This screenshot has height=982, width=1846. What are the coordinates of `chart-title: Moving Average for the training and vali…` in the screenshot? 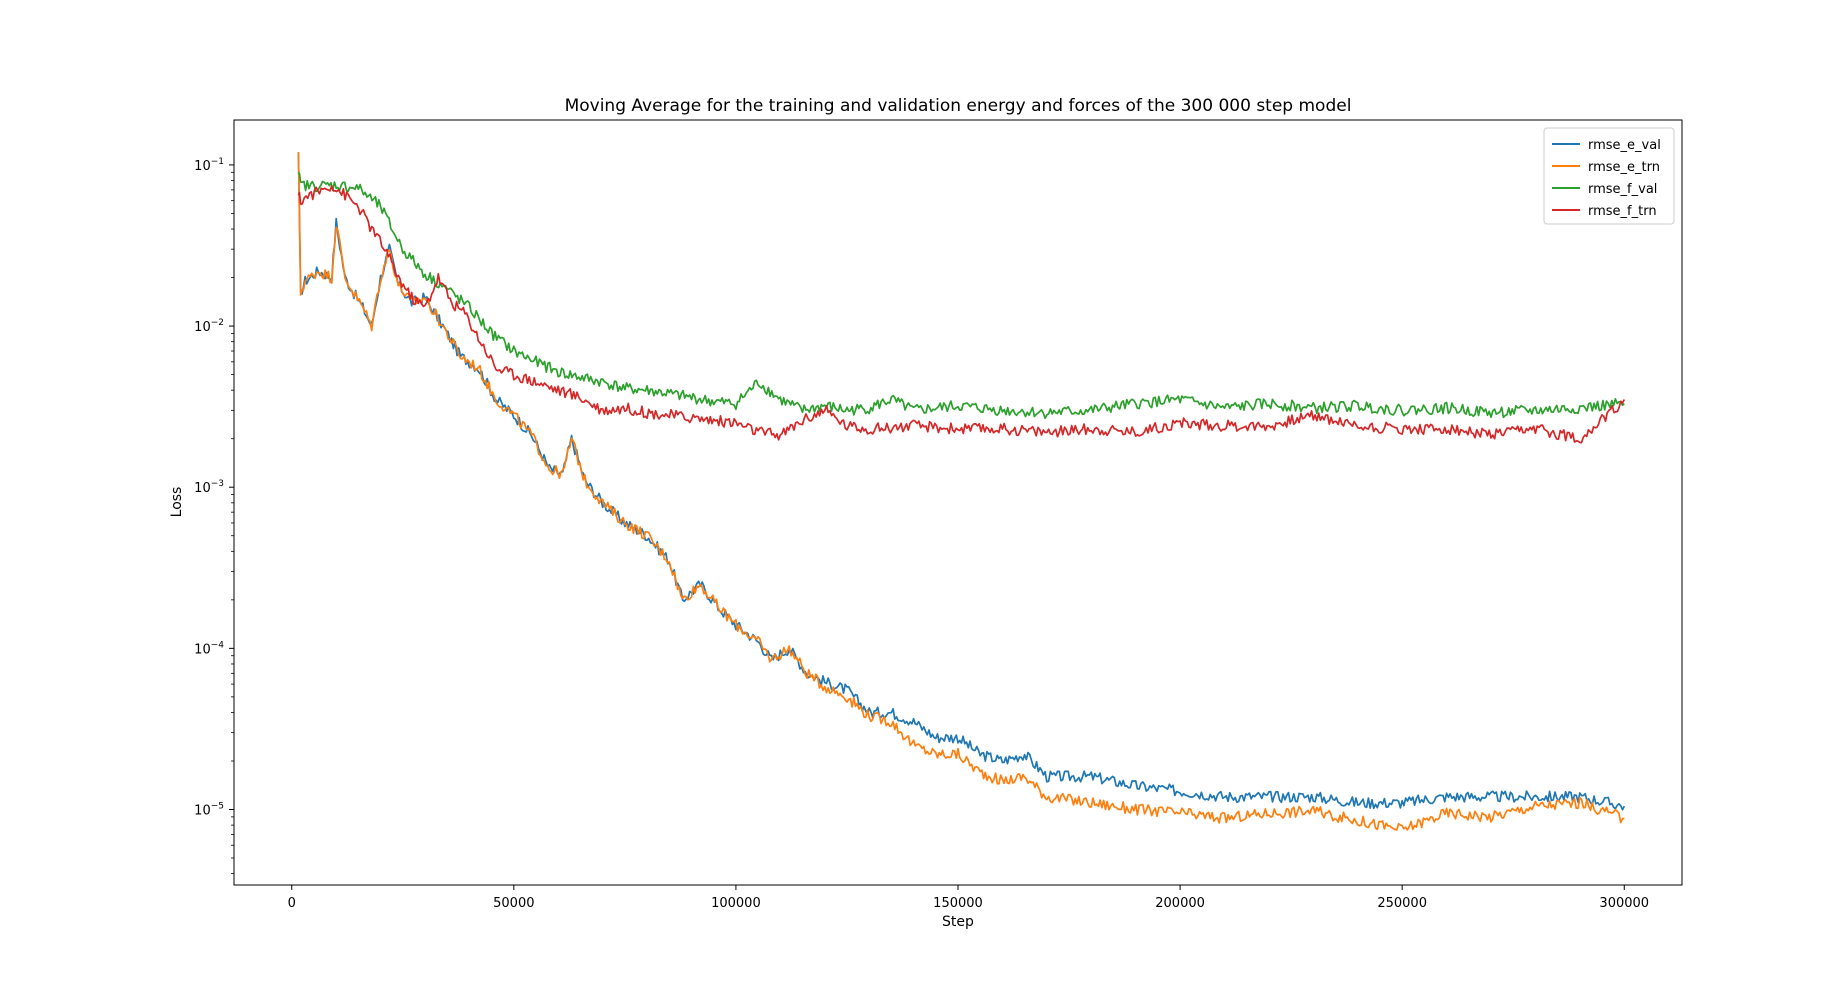 It's located at (958, 106).